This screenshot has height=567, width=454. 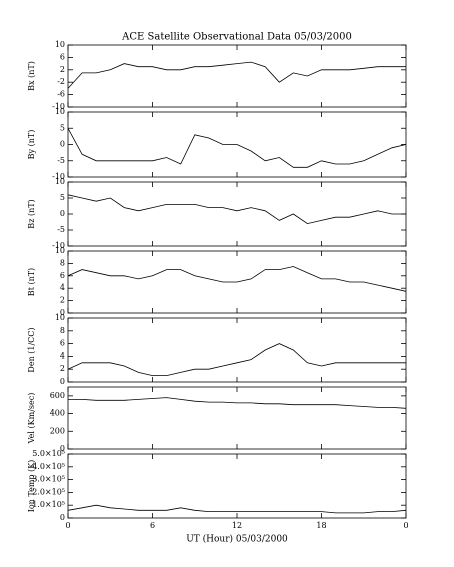 I want to click on y-tick-label: -2, so click(x=61, y=81).